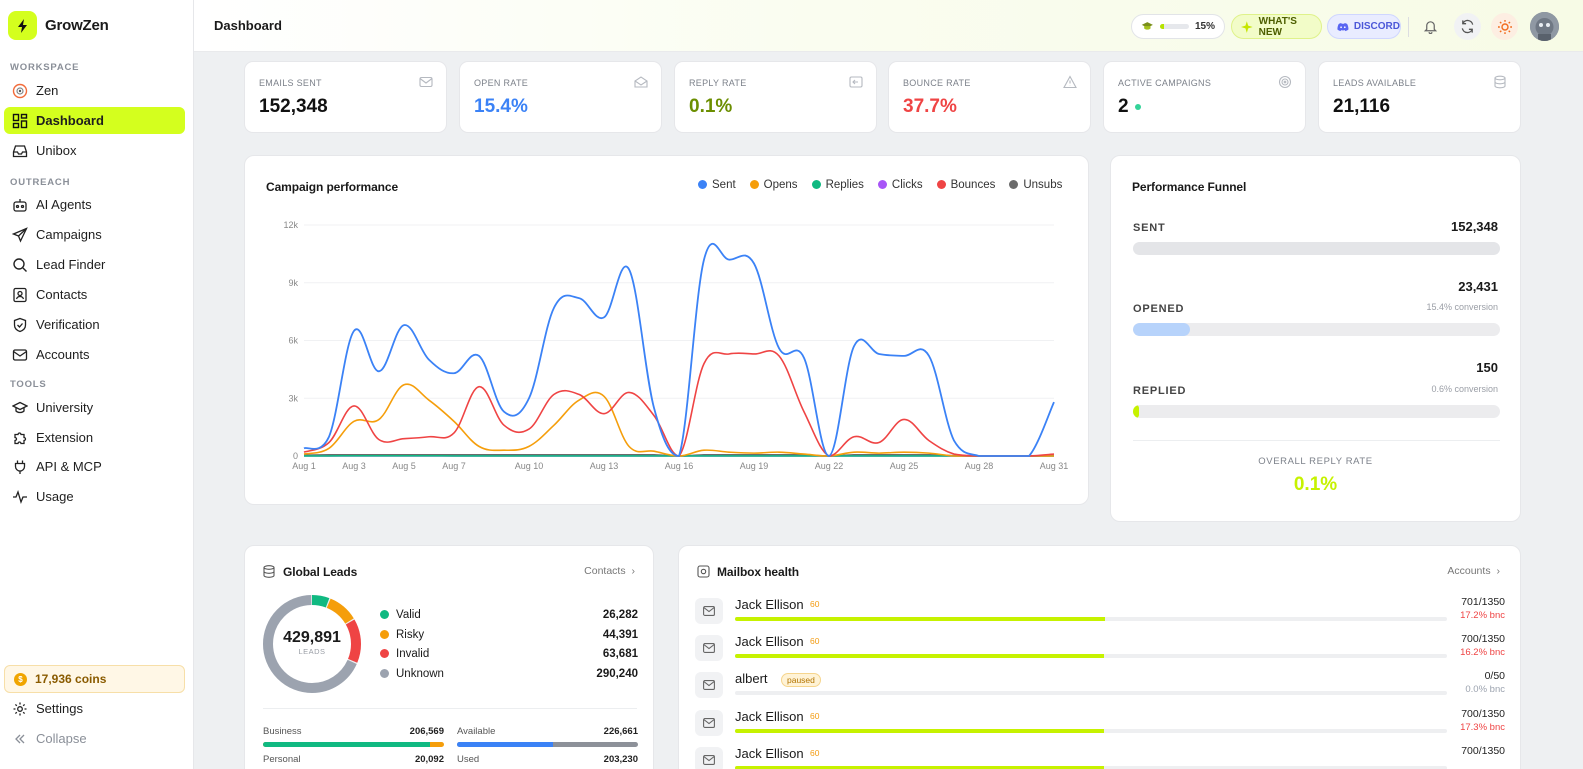 The width and height of the screenshot is (1583, 769). What do you see at coordinates (1091, 656) in the screenshot?
I see `mailbox-usage-bar` at bounding box center [1091, 656].